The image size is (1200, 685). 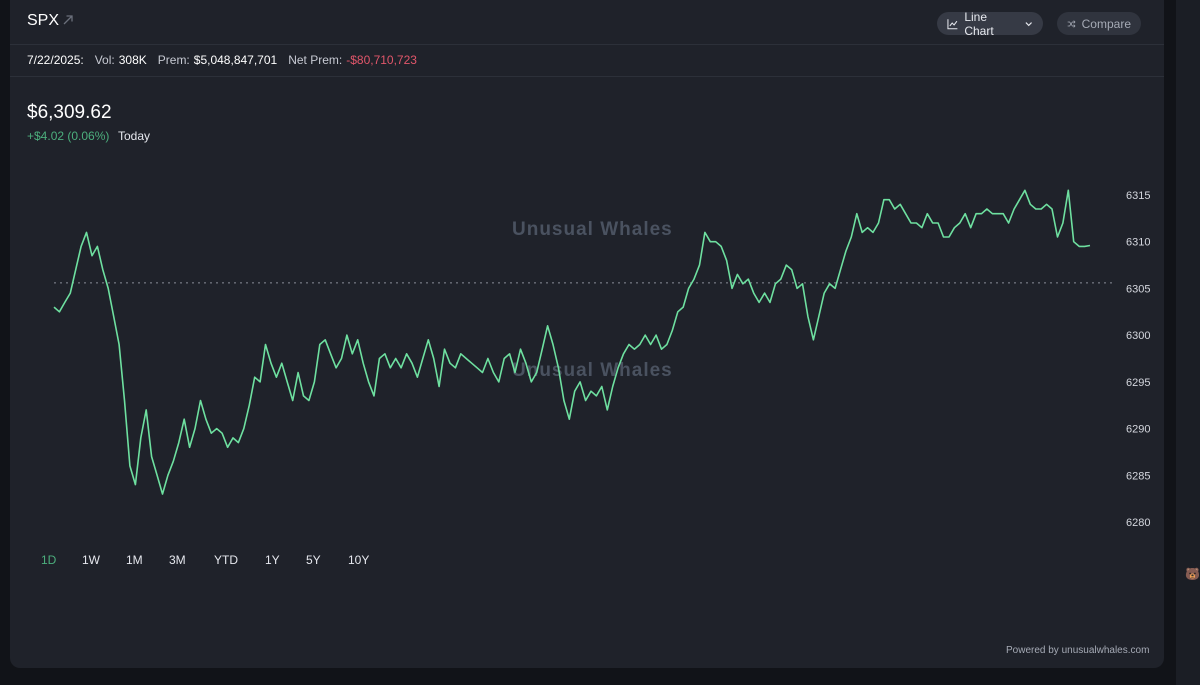 I want to click on shuffle-icon, so click(x=1071, y=23).